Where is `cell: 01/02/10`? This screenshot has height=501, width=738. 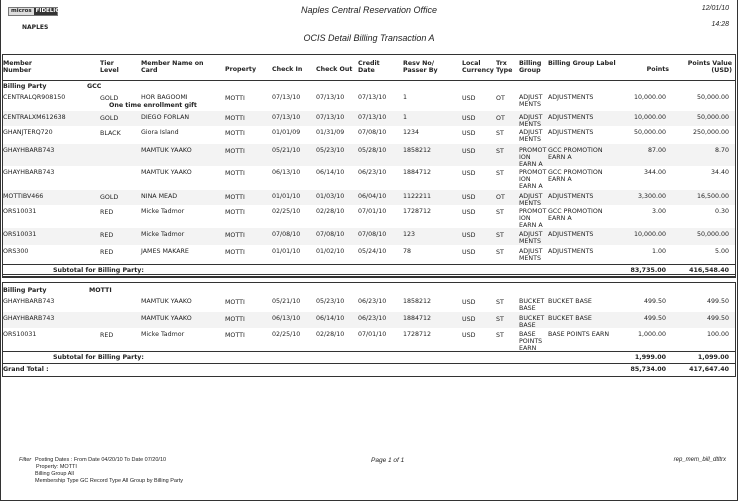 cell: 01/02/10 is located at coordinates (330, 251).